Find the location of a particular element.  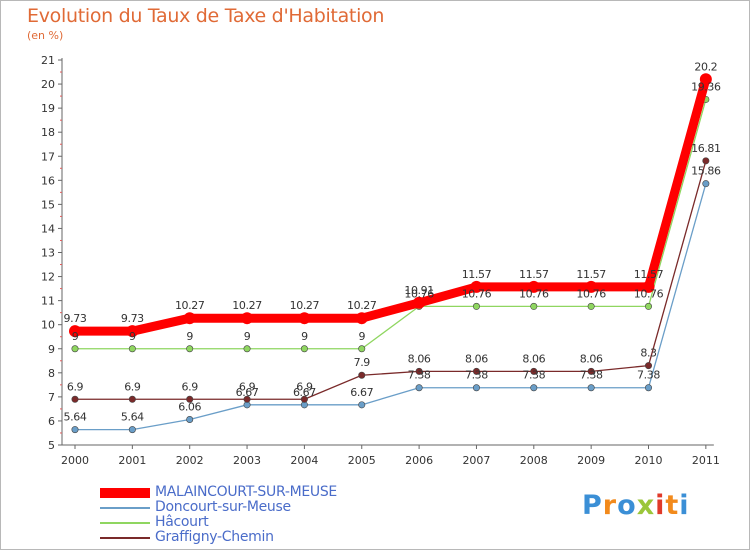

x-tick-label: 2011 is located at coordinates (706, 460).